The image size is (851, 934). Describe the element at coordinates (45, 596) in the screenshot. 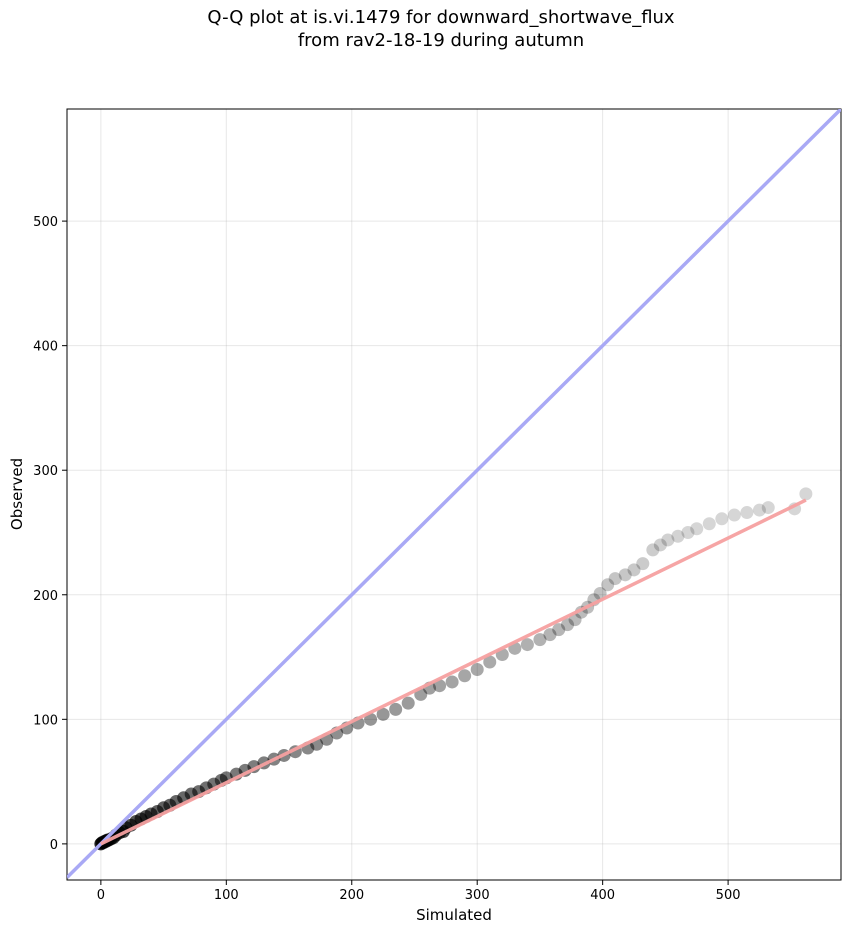

I see `y-tick-label: 200` at that location.